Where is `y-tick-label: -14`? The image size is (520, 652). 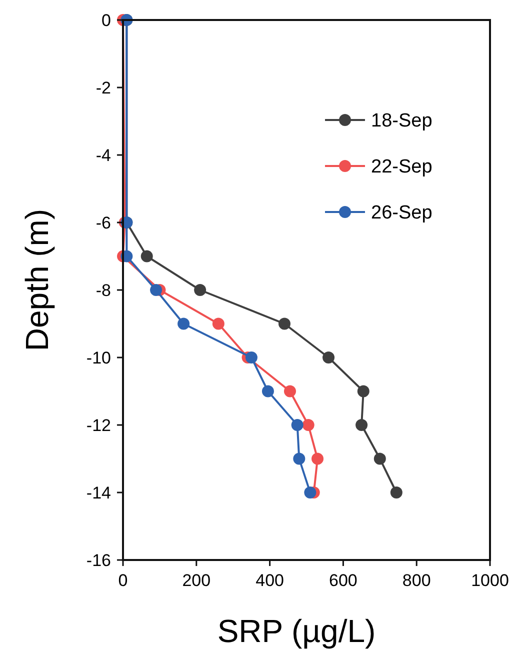
y-tick-label: -14 is located at coordinates (98, 492).